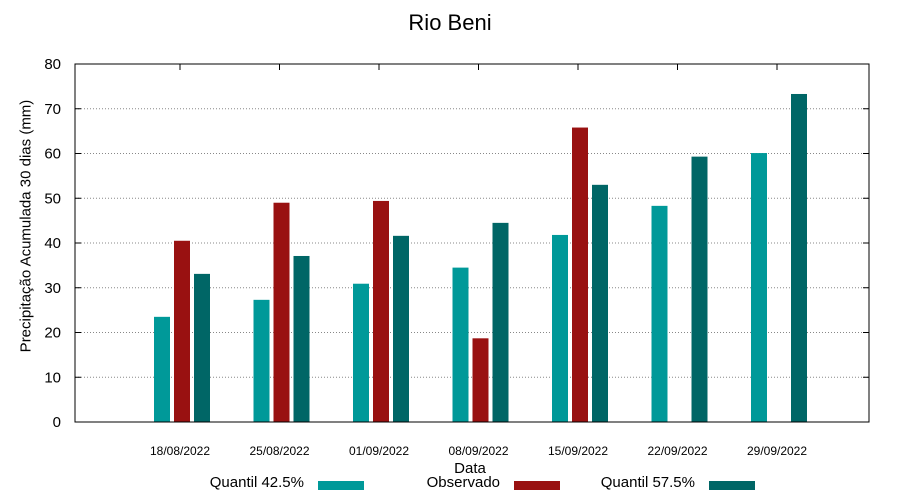 Image resolution: width=900 pixels, height=500 pixels. Describe the element at coordinates (478, 451) in the screenshot. I see `x-tick-label: 08/09/2022` at that location.